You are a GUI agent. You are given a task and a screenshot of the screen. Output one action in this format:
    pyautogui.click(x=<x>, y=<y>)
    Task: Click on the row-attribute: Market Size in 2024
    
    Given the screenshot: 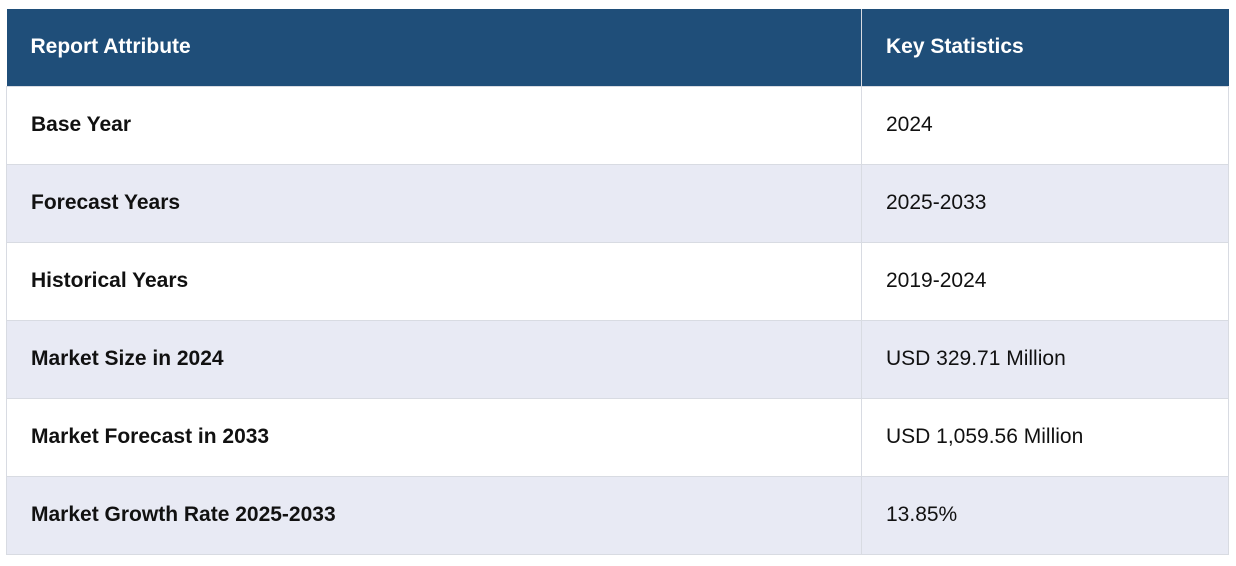 What is the action you would take?
    pyautogui.click(x=434, y=359)
    